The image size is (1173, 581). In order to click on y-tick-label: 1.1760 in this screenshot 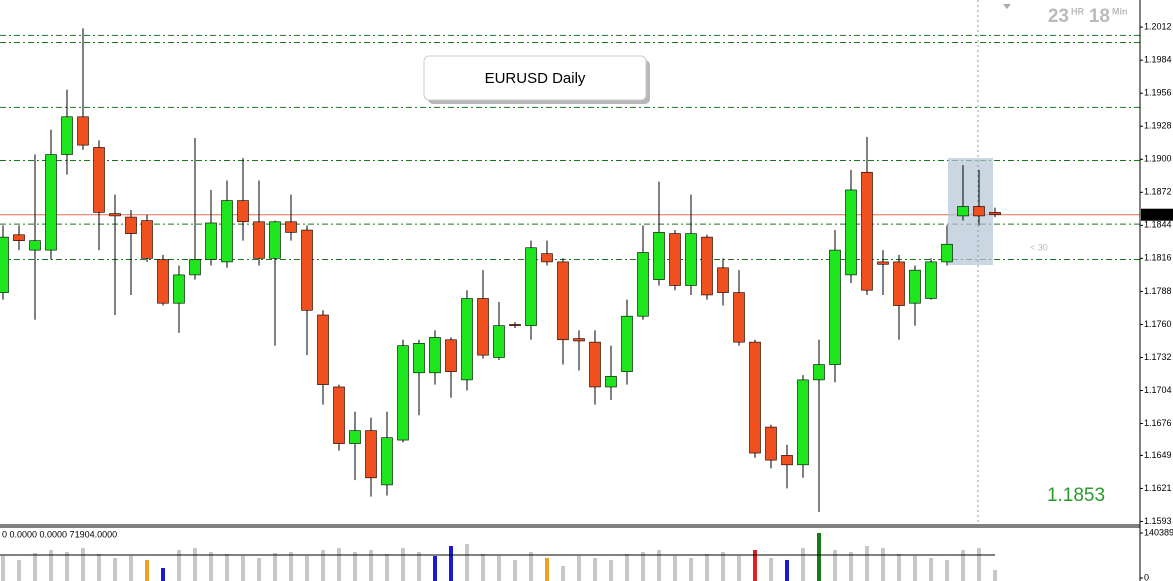, I will do `click(1158, 324)`.